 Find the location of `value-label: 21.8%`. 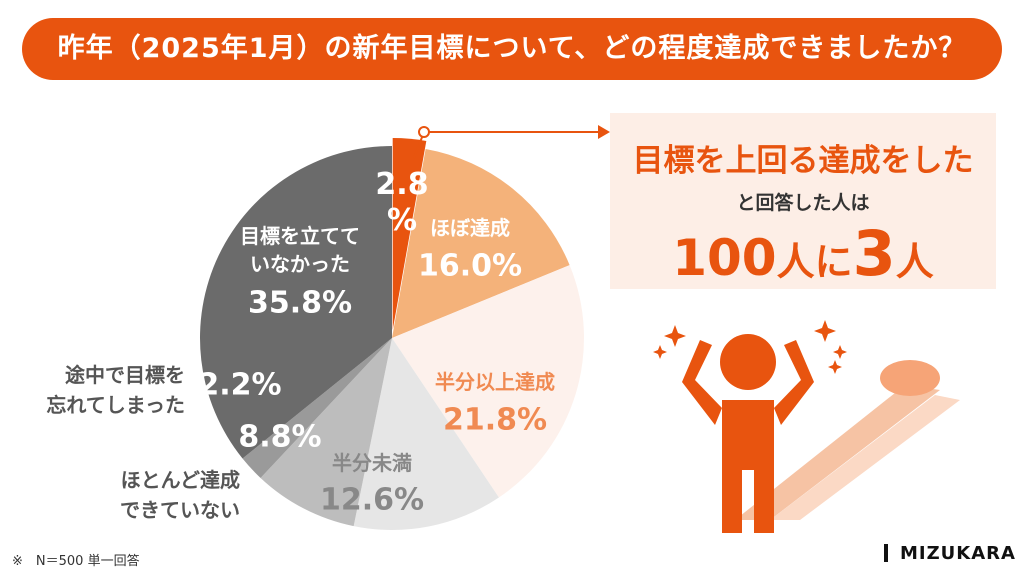

value-label: 21.8% is located at coordinates (495, 420).